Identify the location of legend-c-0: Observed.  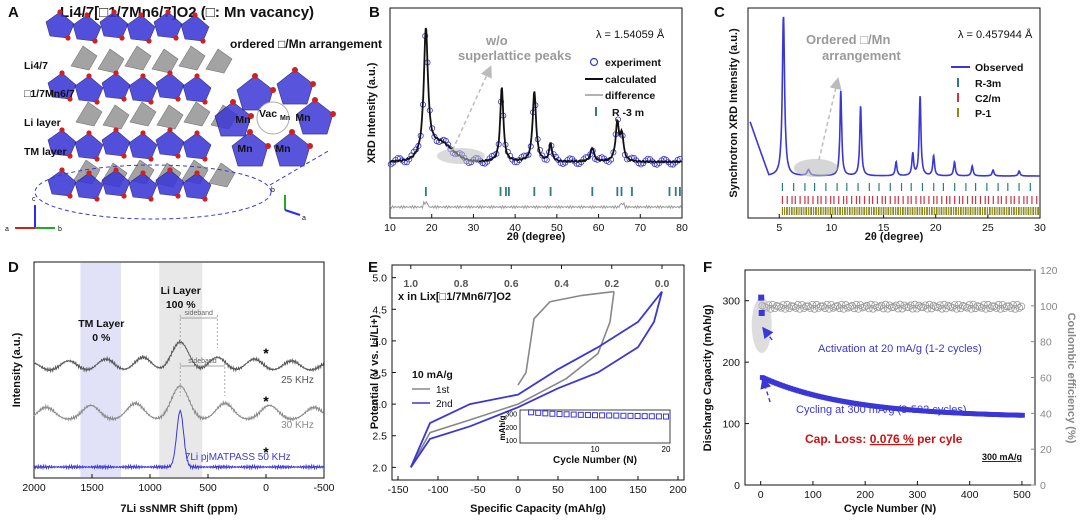
(999, 68).